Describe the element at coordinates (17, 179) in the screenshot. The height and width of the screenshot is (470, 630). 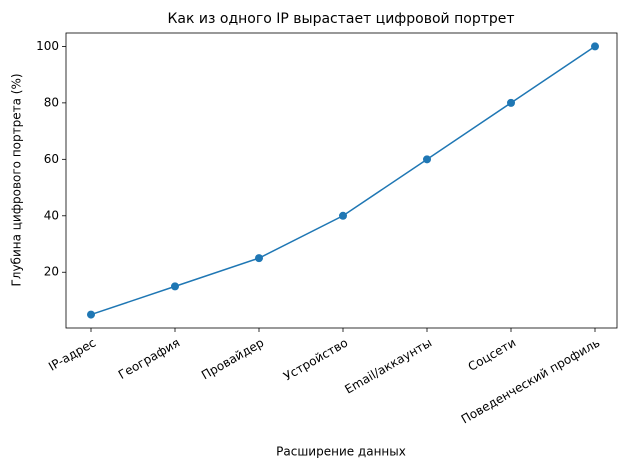
I see `y-axis-label: Глубина цифрового портрета (%)` at that location.